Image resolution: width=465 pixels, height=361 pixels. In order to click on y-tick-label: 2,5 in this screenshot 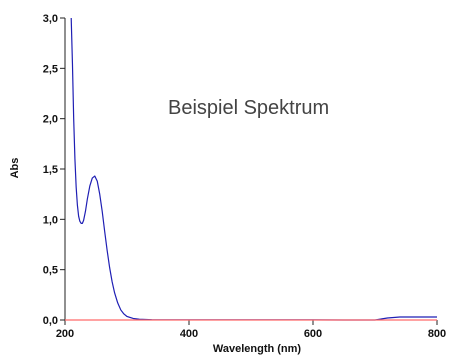, I will do `click(50, 69)`.